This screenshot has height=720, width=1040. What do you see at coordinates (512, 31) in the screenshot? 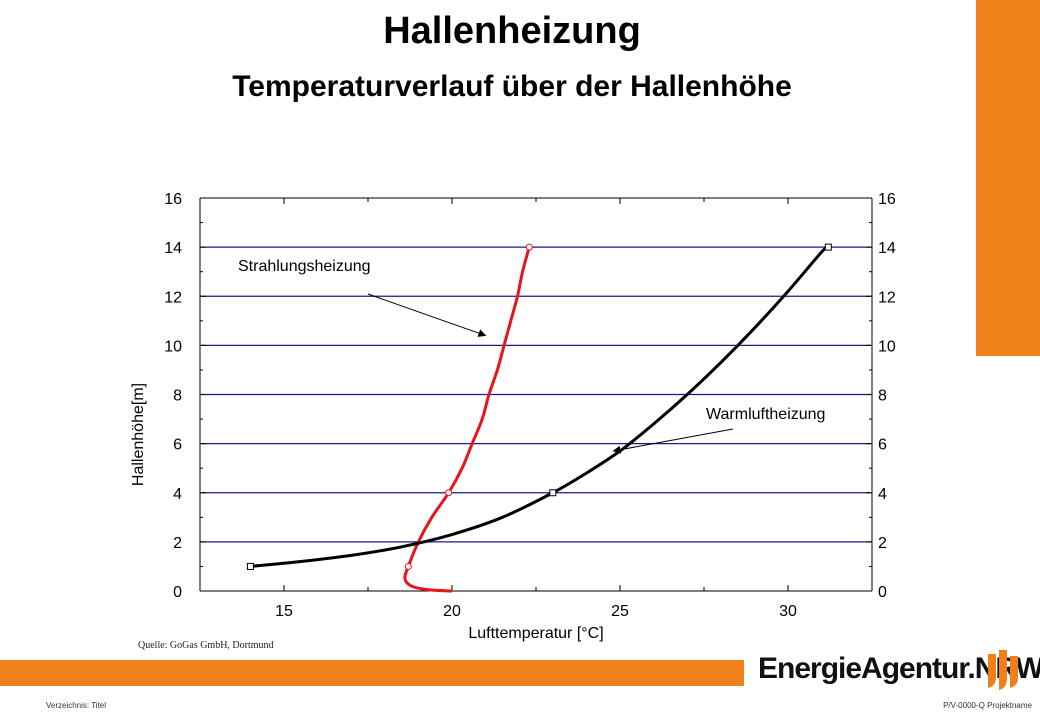
I see `page-title: Hallenheizung` at bounding box center [512, 31].